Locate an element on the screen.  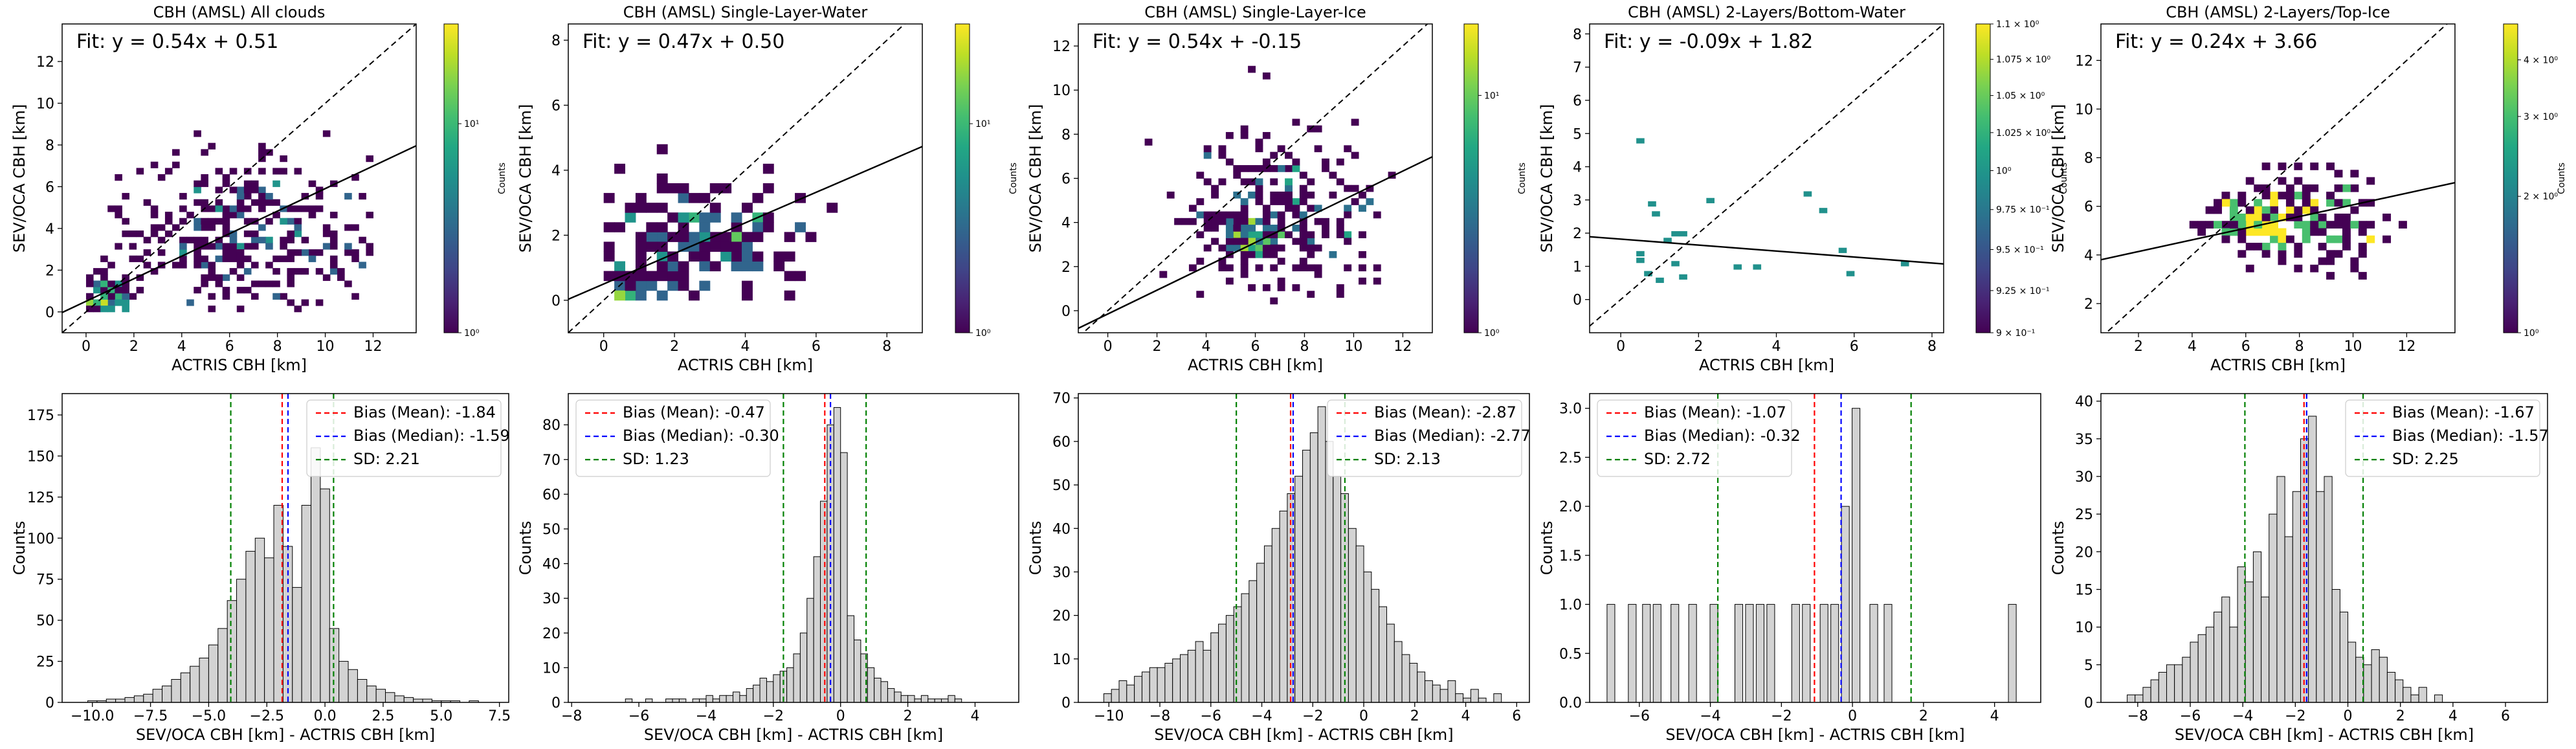
legend-entry: Bias (Median): -0.32 is located at coordinates (1722, 436).